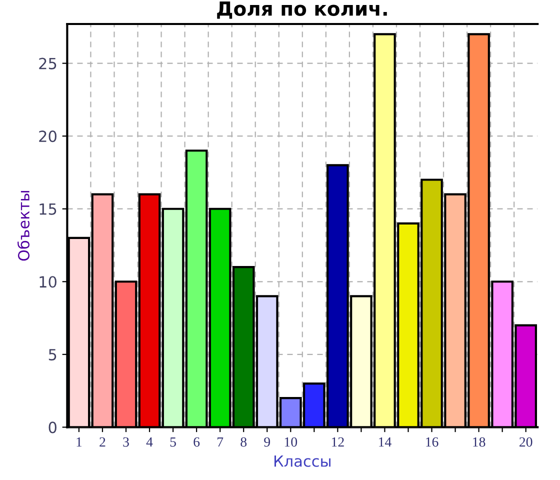 The height and width of the screenshot is (480, 560). What do you see at coordinates (479, 442) in the screenshot?
I see `x-tick-label: 18` at bounding box center [479, 442].